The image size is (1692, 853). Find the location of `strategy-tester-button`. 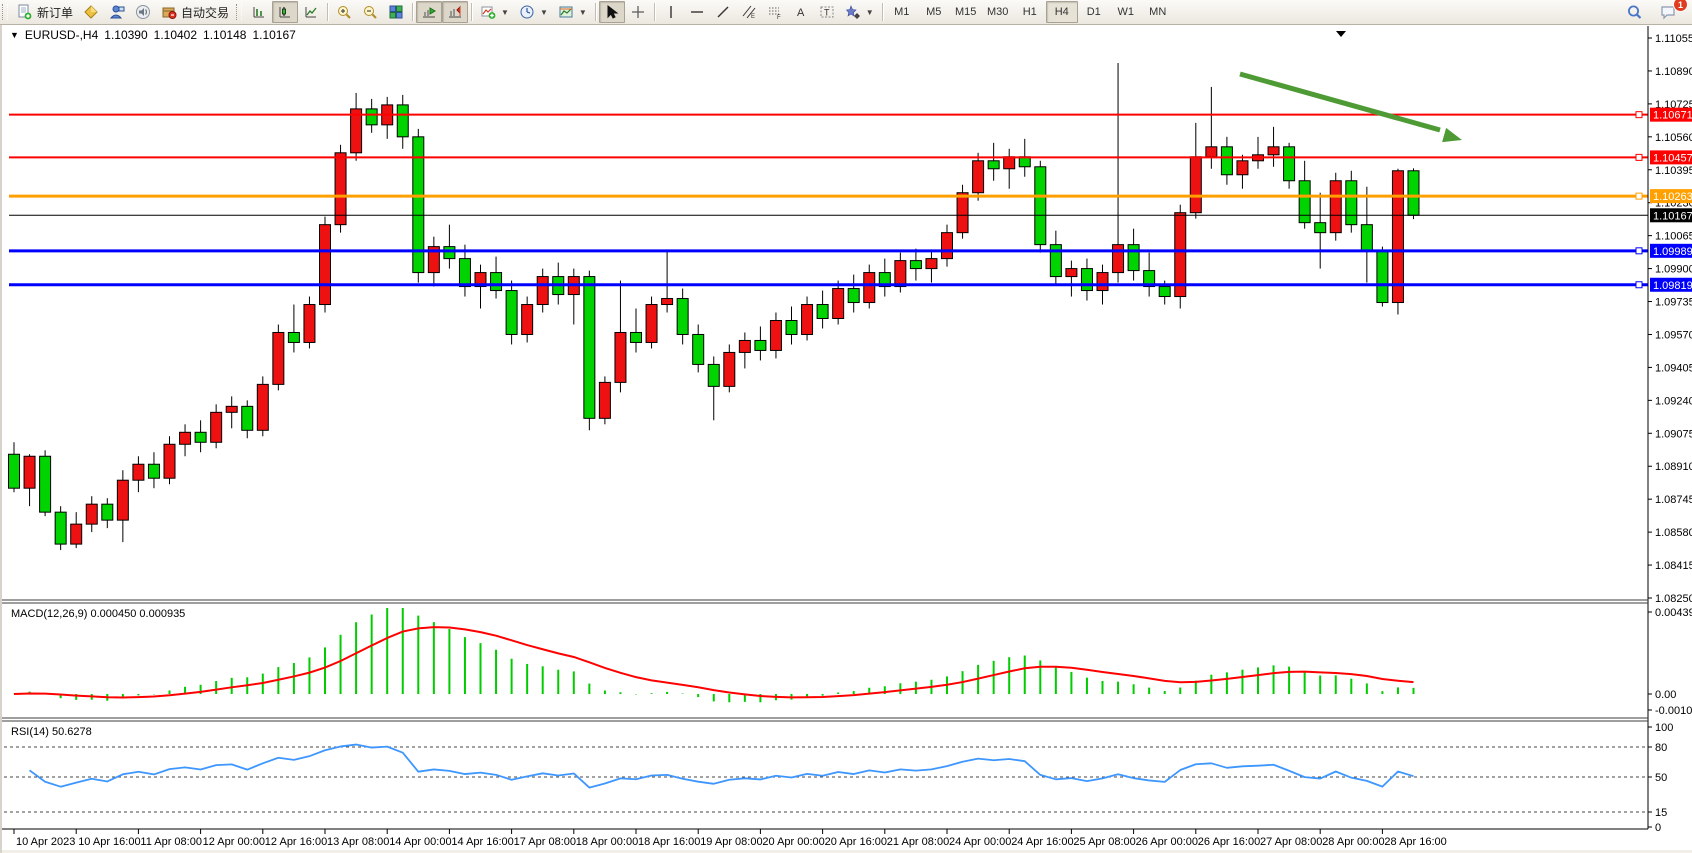

strategy-tester-button is located at coordinates (117, 12).